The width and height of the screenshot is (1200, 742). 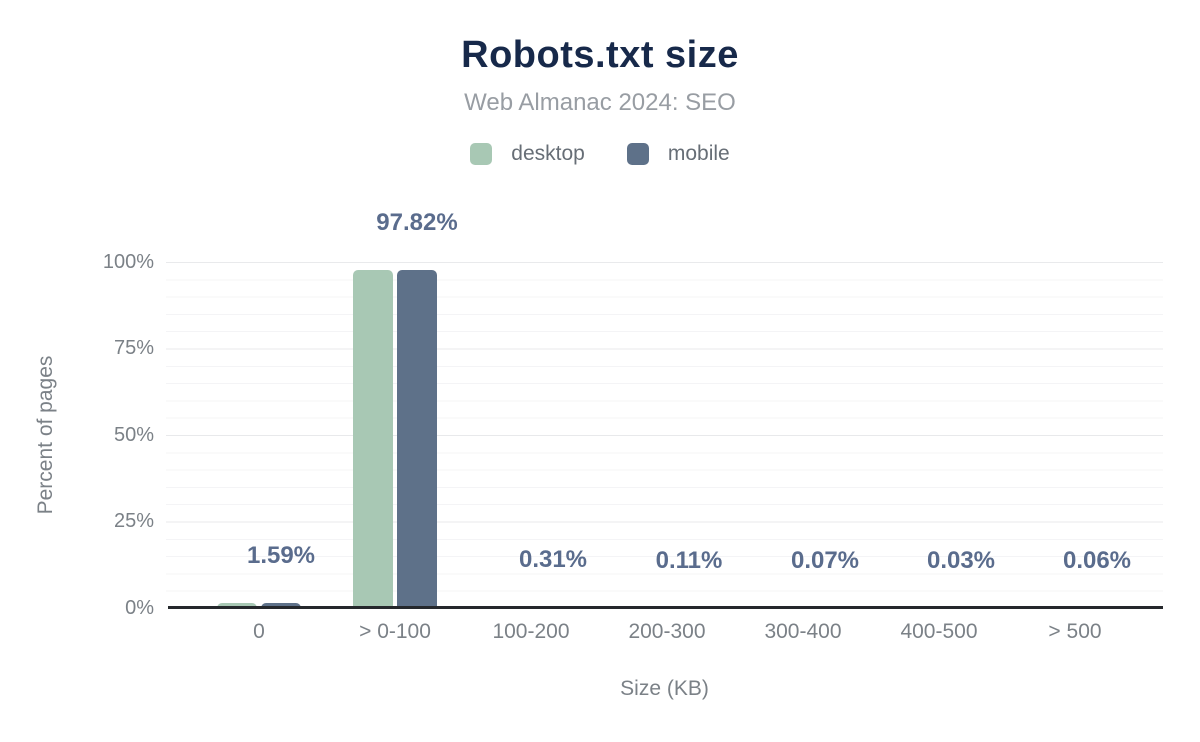 I want to click on bar-group-3: 0.11%, so click(x=667, y=435).